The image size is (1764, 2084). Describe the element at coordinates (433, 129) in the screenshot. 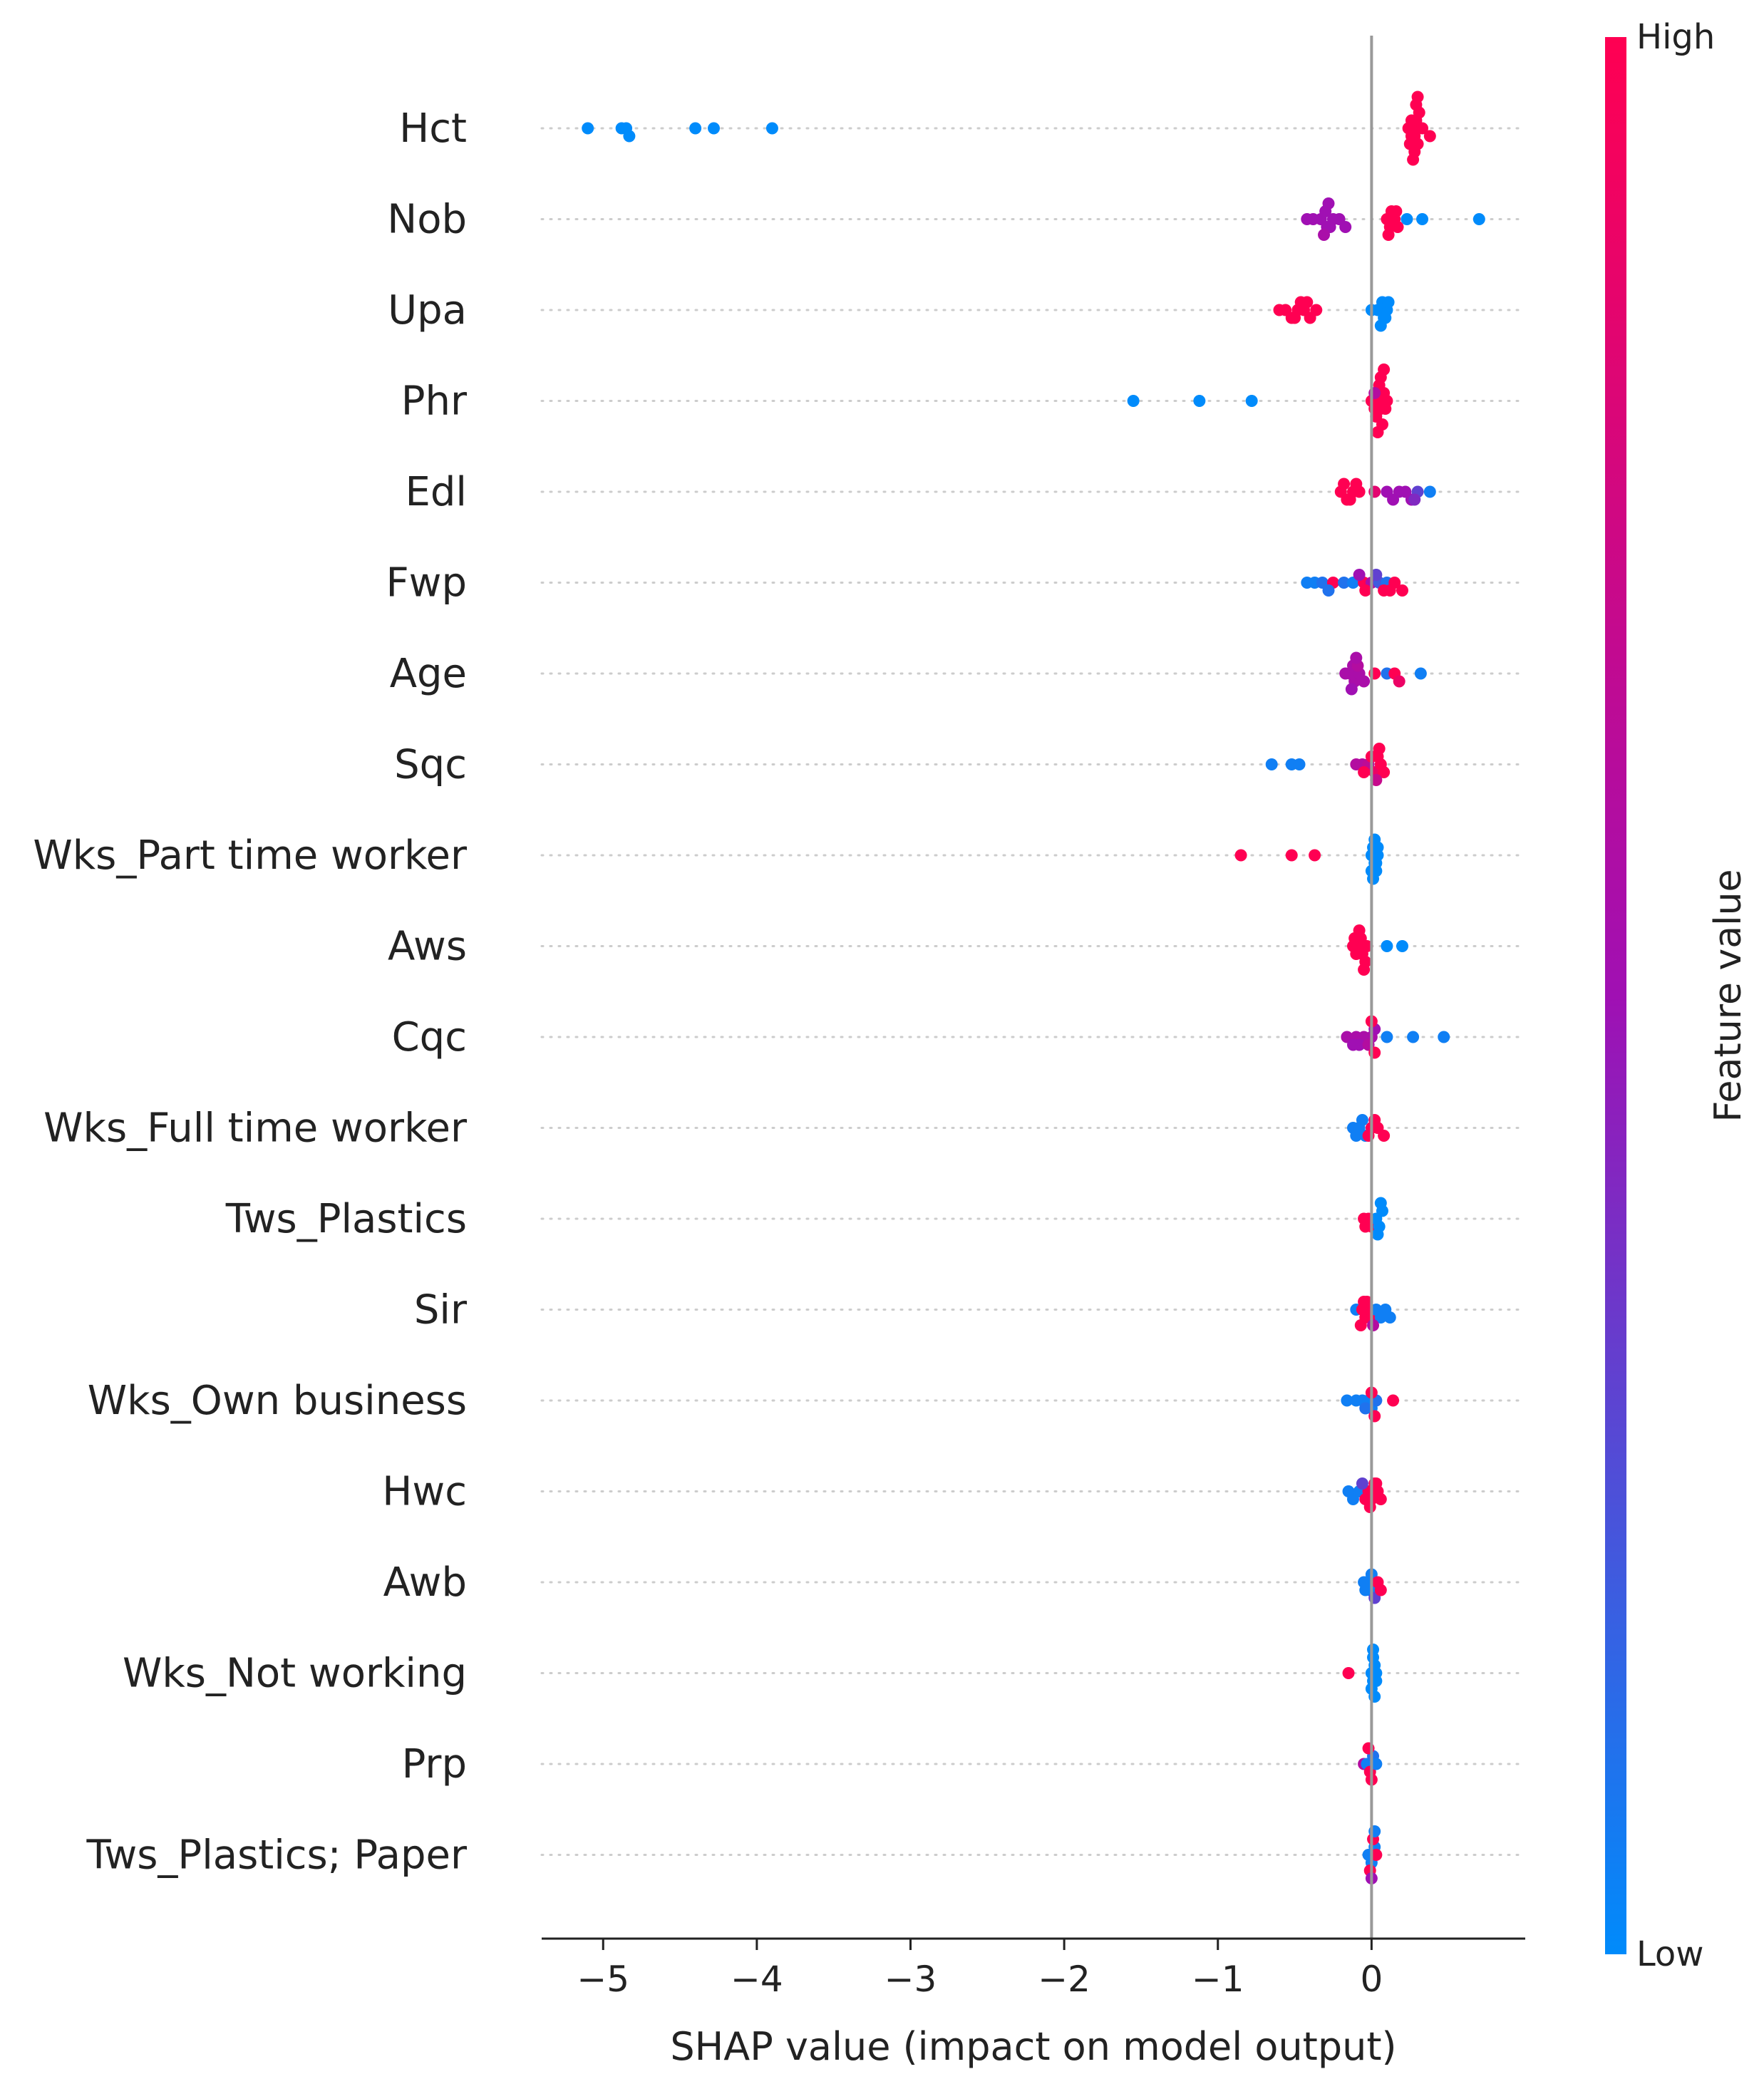

I see `feature-label-hct: Hct` at that location.